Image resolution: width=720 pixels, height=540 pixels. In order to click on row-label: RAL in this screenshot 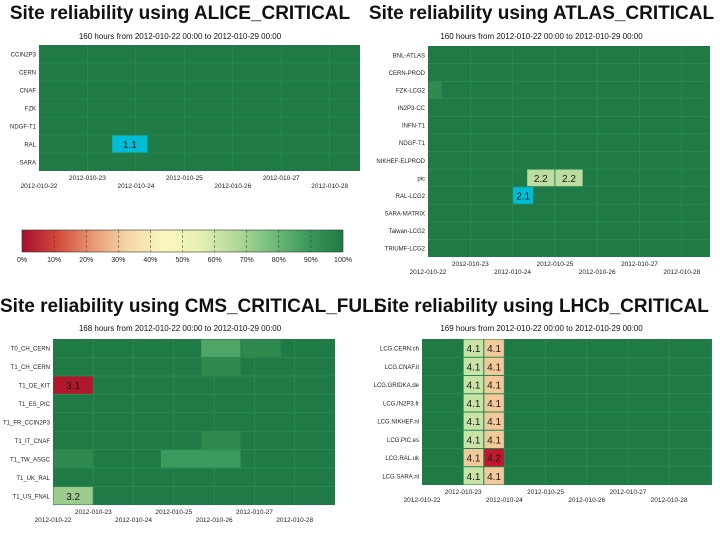, I will do `click(30, 146)`.